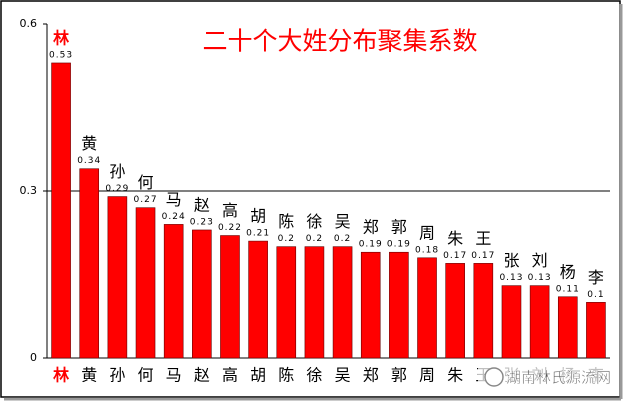 The height and width of the screenshot is (406, 625). What do you see at coordinates (61, 37) in the screenshot?
I see `bar-name-label: 林` at bounding box center [61, 37].